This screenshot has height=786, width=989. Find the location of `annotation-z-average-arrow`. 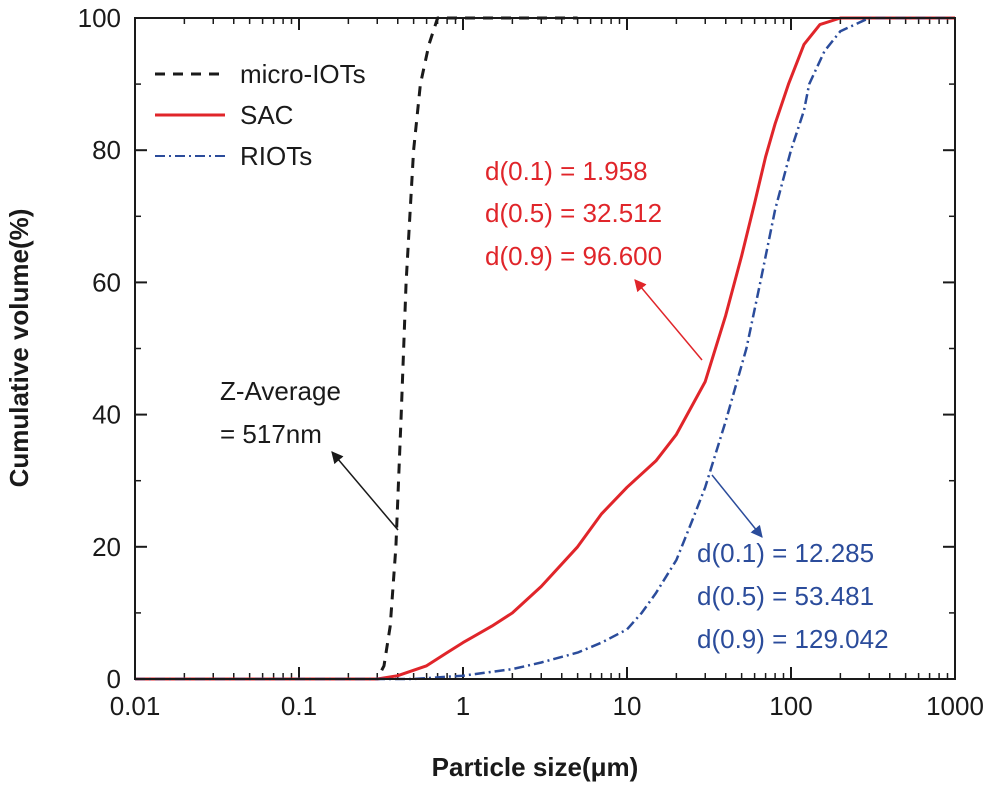

annotation-z-average-arrow is located at coordinates (365, 491).